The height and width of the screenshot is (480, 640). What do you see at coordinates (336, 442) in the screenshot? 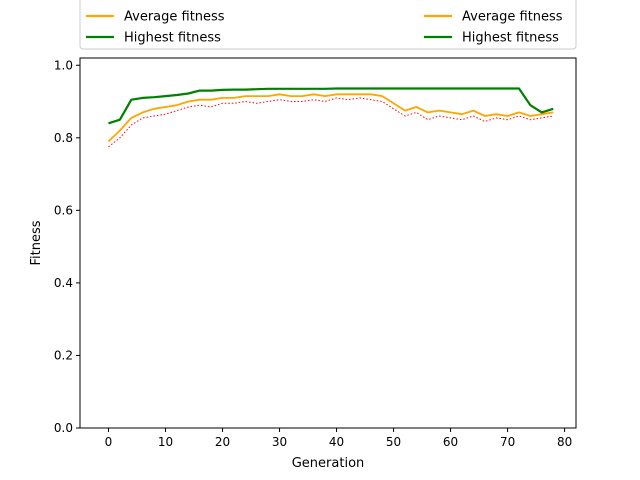
I see `x-tick-label: 40` at bounding box center [336, 442].